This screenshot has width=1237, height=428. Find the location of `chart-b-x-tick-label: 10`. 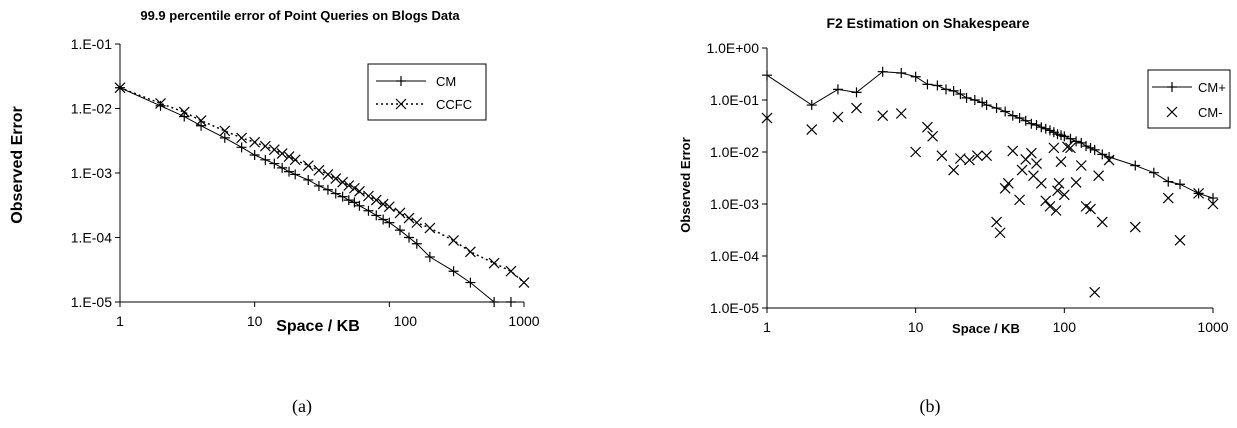

chart-b-x-tick-label: 10 is located at coordinates (916, 327).